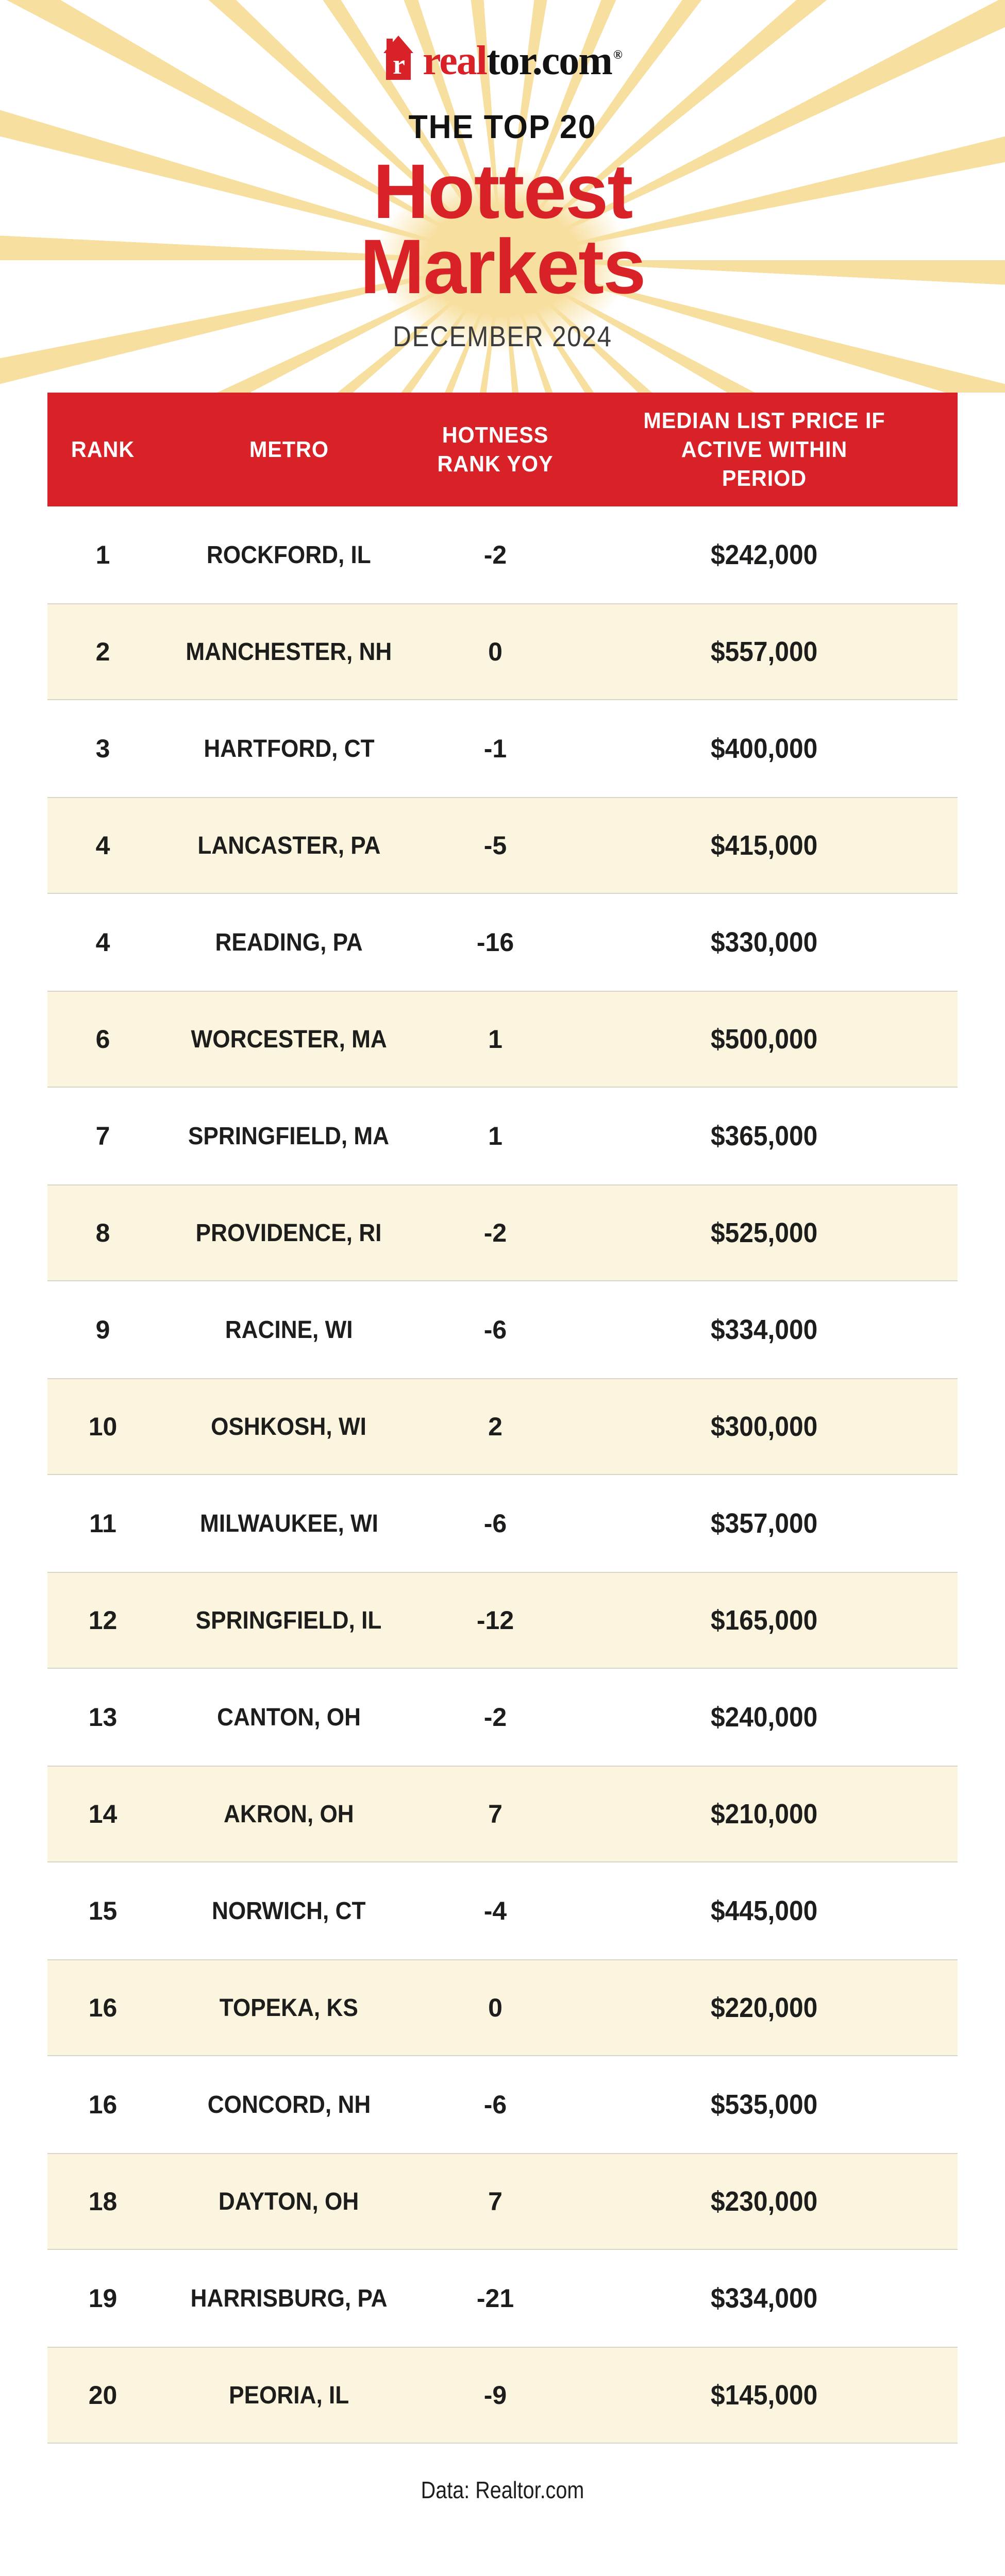 Image resolution: width=1005 pixels, height=2576 pixels. What do you see at coordinates (103, 449) in the screenshot?
I see `rank-column-header-label: RANK` at bounding box center [103, 449].